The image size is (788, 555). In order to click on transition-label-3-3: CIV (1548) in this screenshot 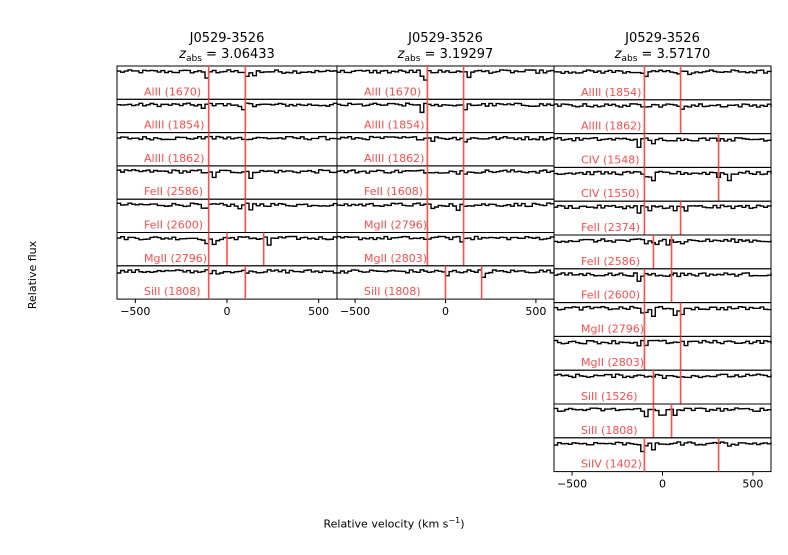, I will do `click(610, 159)`.